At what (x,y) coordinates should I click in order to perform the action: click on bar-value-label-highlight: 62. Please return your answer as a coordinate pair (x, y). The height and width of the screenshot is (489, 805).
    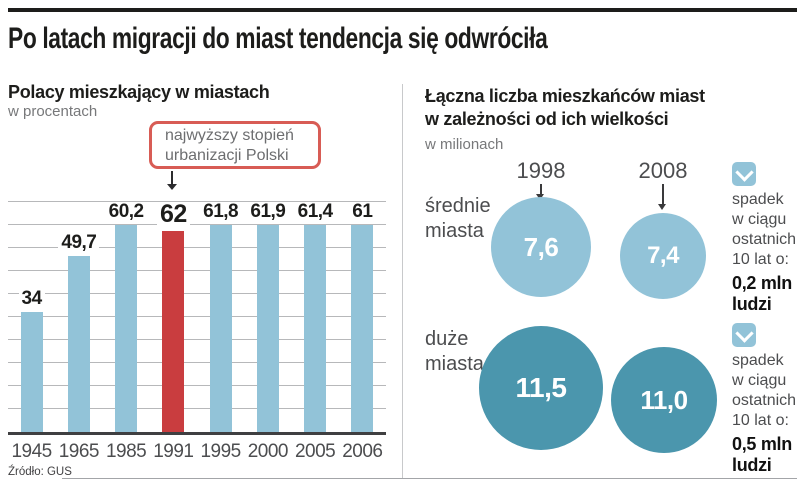
    Looking at the image, I should click on (173, 214).